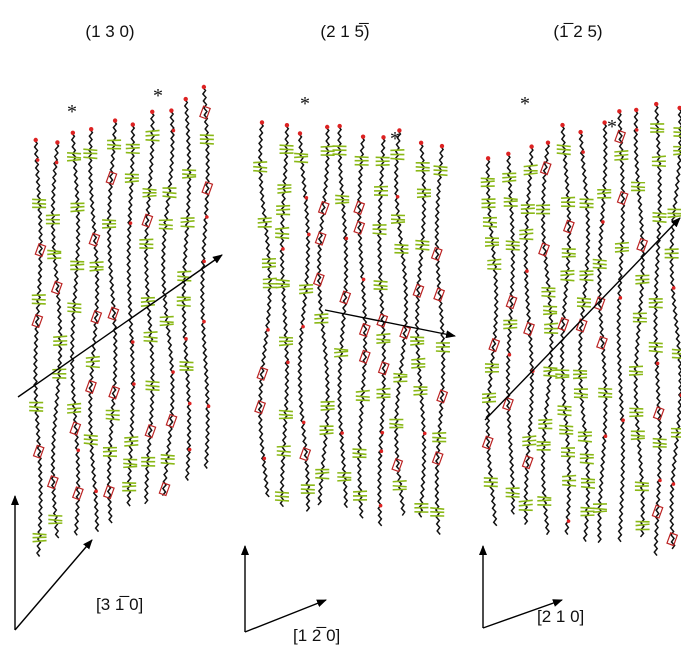  I want to click on axis-arrow, so click(53, 585).